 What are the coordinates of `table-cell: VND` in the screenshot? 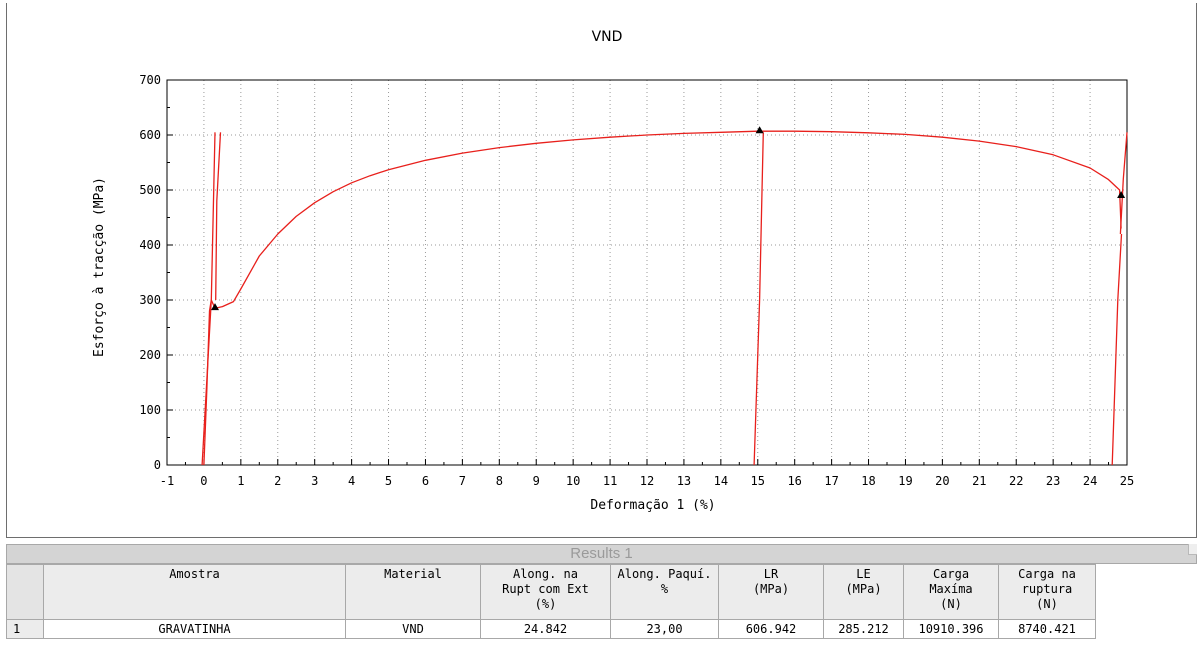 It's located at (413, 629).